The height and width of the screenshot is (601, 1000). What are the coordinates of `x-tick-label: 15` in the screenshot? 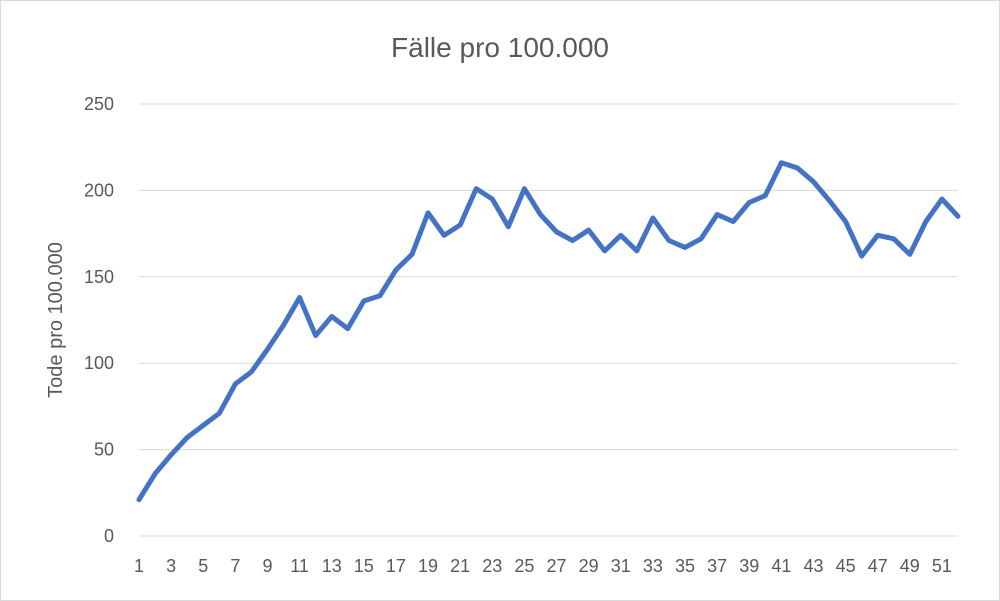 It's located at (364, 566).